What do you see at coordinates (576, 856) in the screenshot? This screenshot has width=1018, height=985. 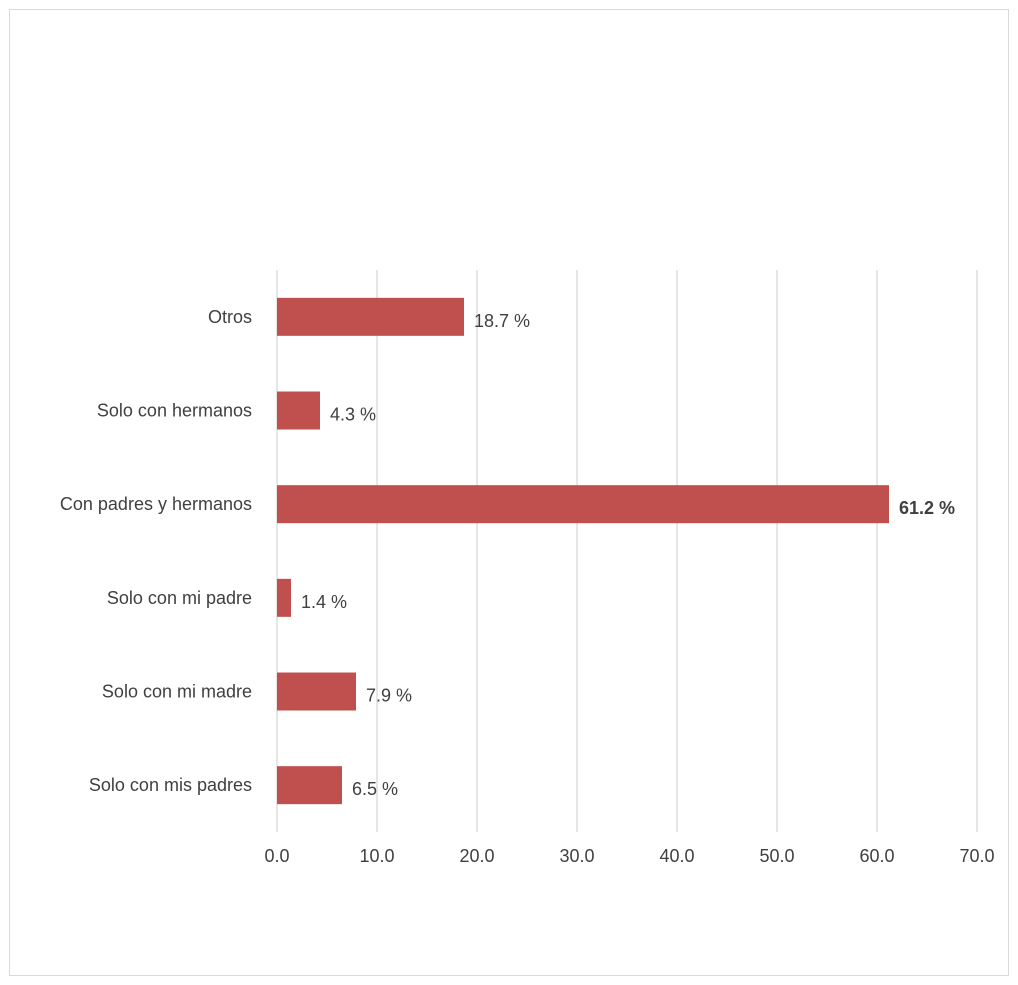 I see `x-tick-label: 30.0` at bounding box center [576, 856].